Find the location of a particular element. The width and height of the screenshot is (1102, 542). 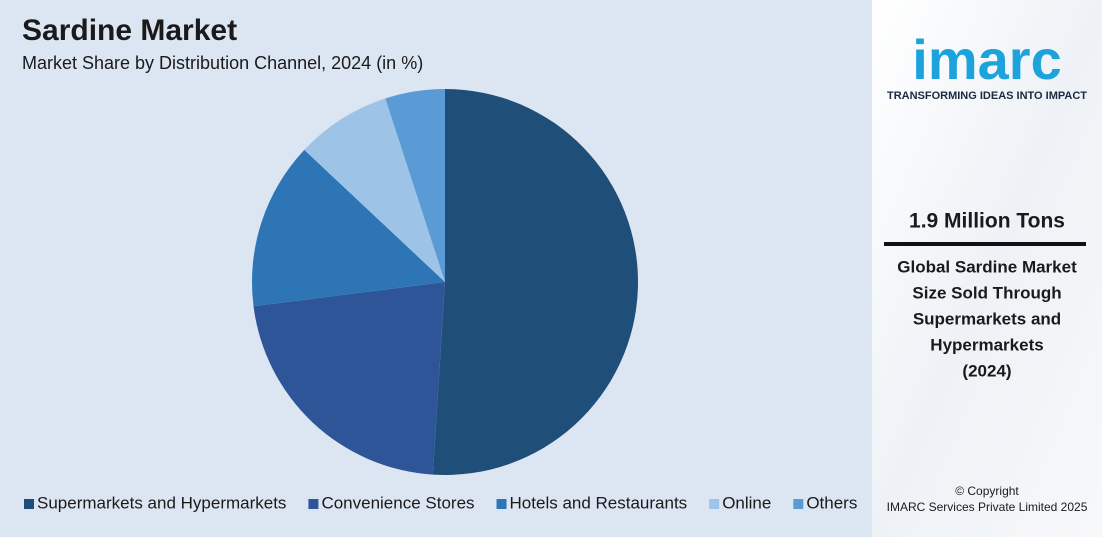

highlight-description: Hypermarkets is located at coordinates (986, 344).